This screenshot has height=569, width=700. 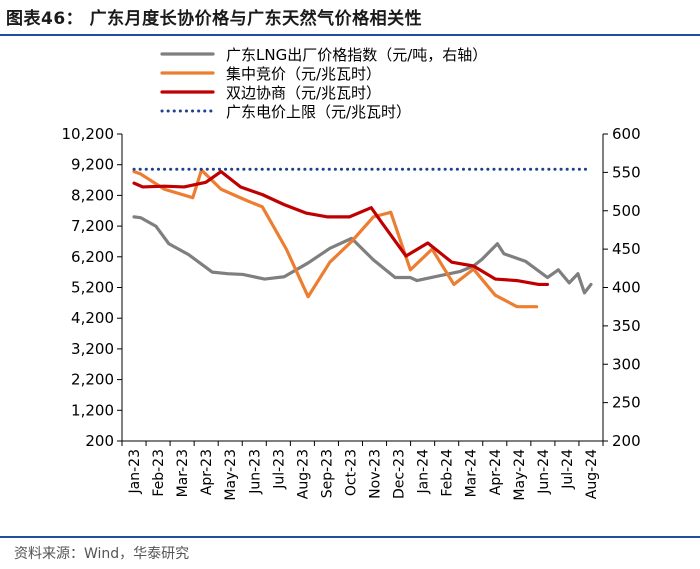 What do you see at coordinates (626, 172) in the screenshot?
I see `right-tick-label: 550` at bounding box center [626, 172].